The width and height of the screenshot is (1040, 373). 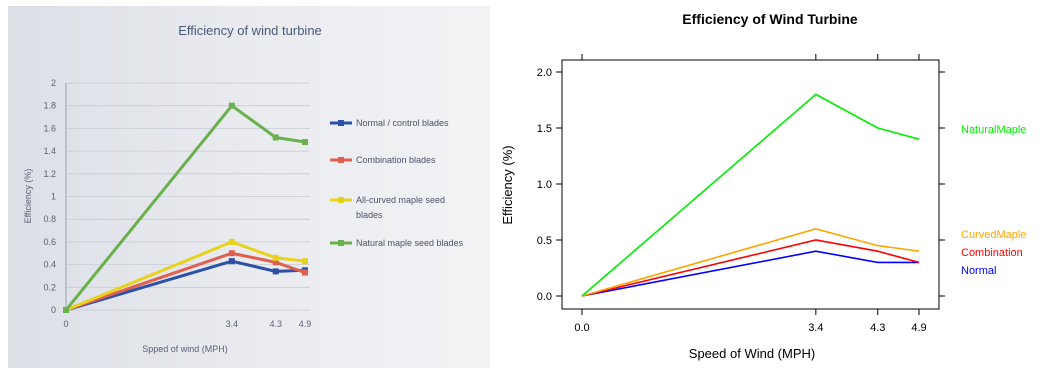 What do you see at coordinates (49, 242) in the screenshot?
I see `left-y-tick-label: 0.6` at bounding box center [49, 242].